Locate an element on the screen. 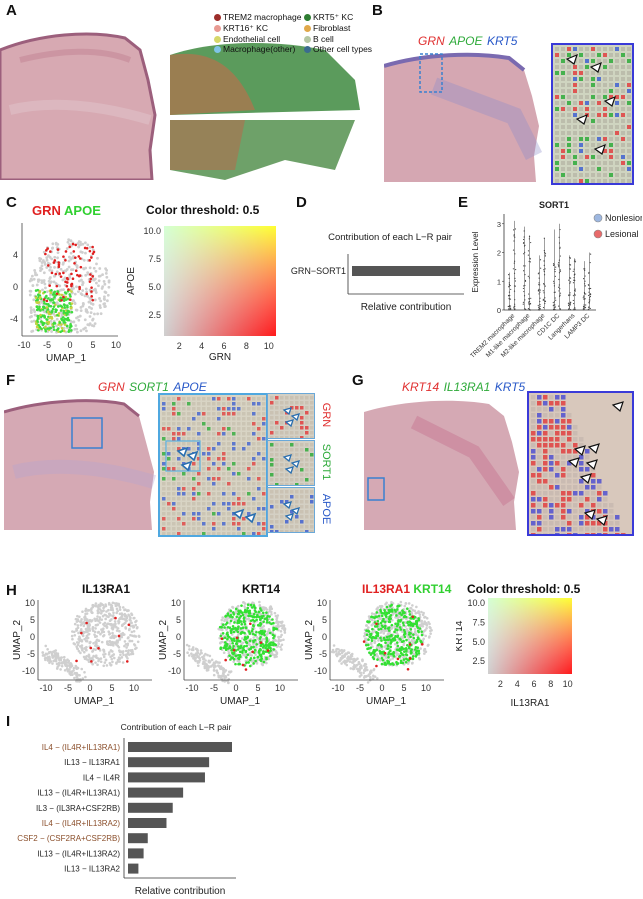 The height and width of the screenshot is (899, 643). chart-xlabel-d: Relative contribution is located at coordinates (406, 307).